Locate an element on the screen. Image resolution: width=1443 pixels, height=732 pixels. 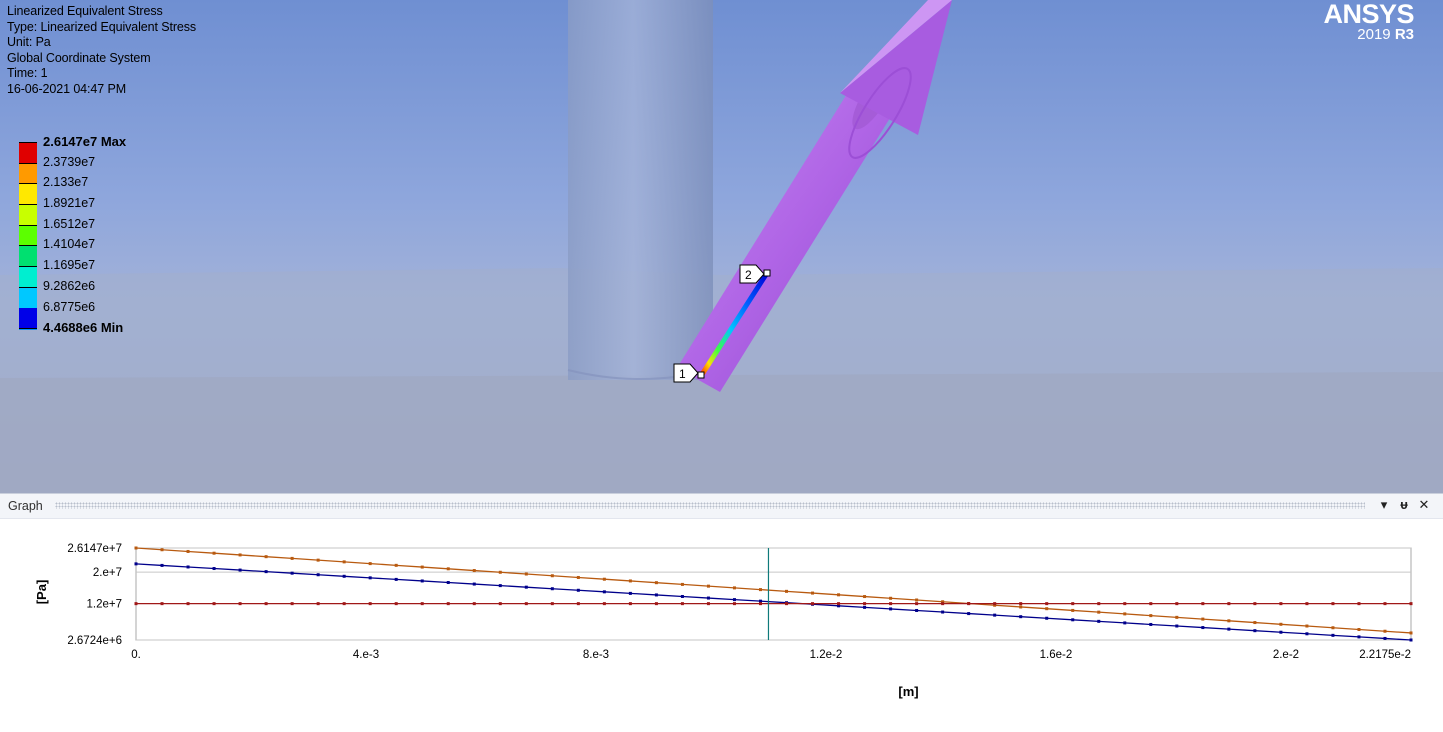
result-unit: Unit: Pa is located at coordinates (29, 42).